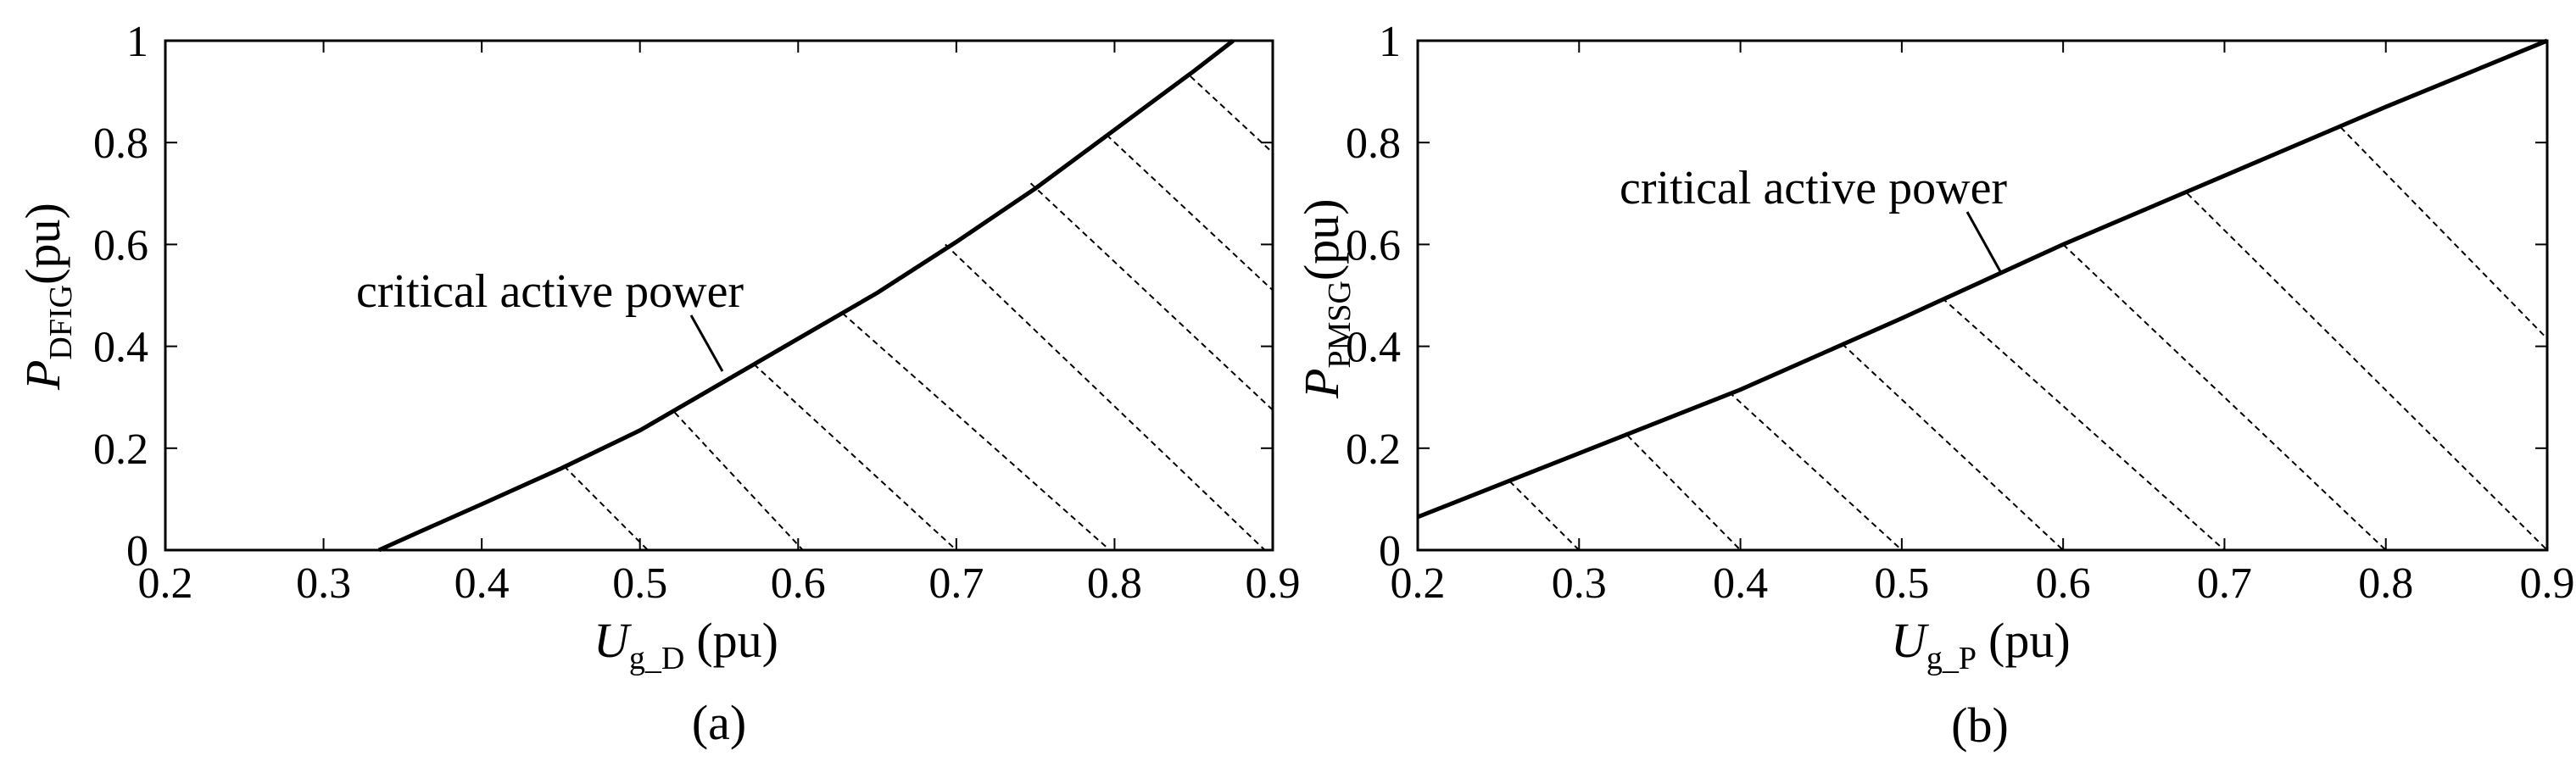 The image size is (2576, 773). I want to click on x-axis-subscript-a: g_D, so click(656, 658).